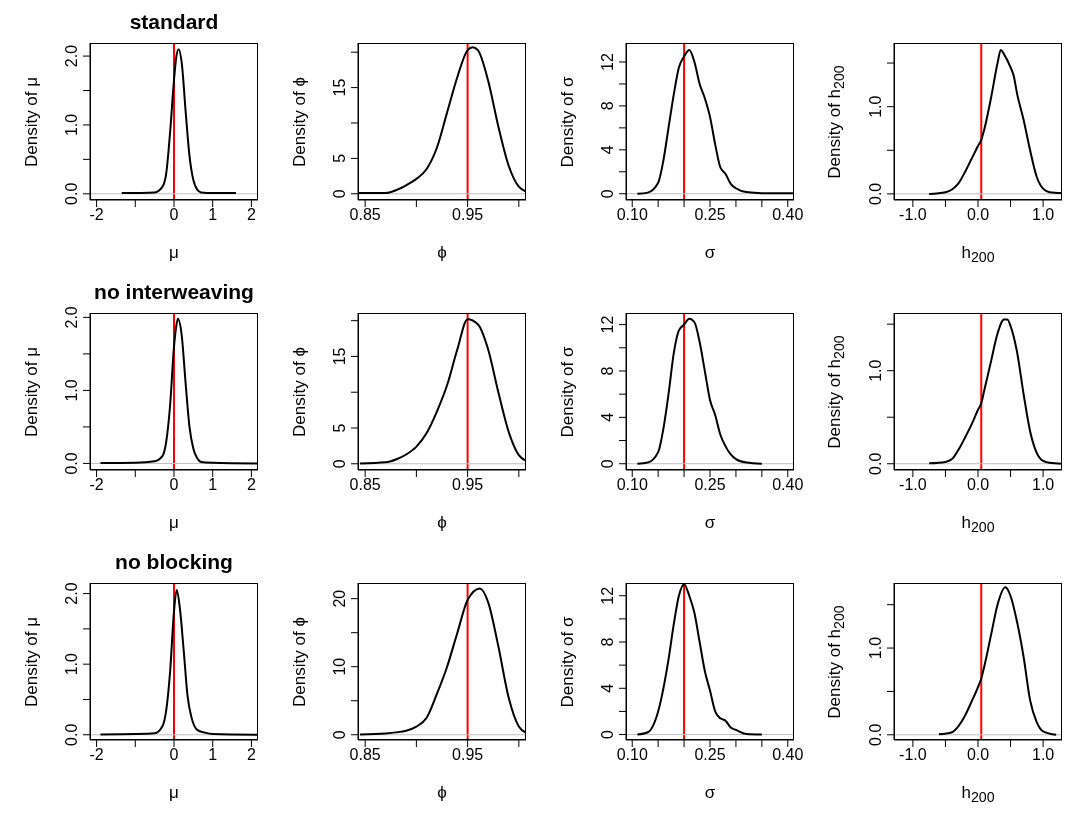 This screenshot has height=814, width=1079. Describe the element at coordinates (174, 292) in the screenshot. I see `chart-title: no interweaving` at that location.